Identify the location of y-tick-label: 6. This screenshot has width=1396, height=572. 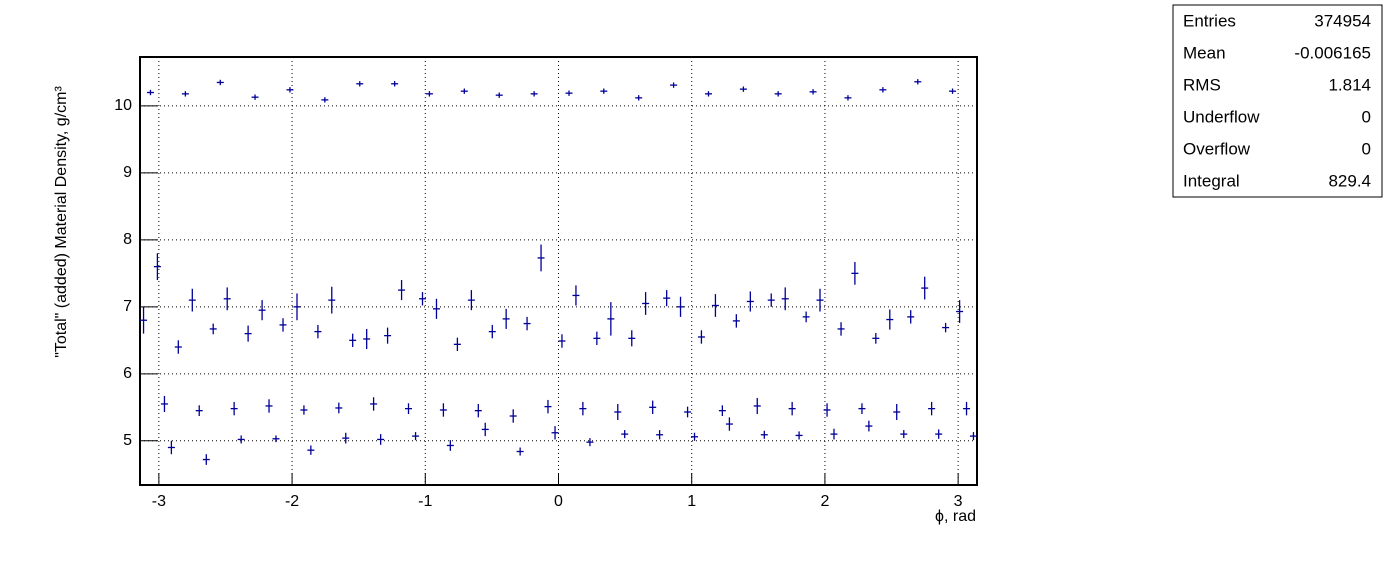
(127, 373).